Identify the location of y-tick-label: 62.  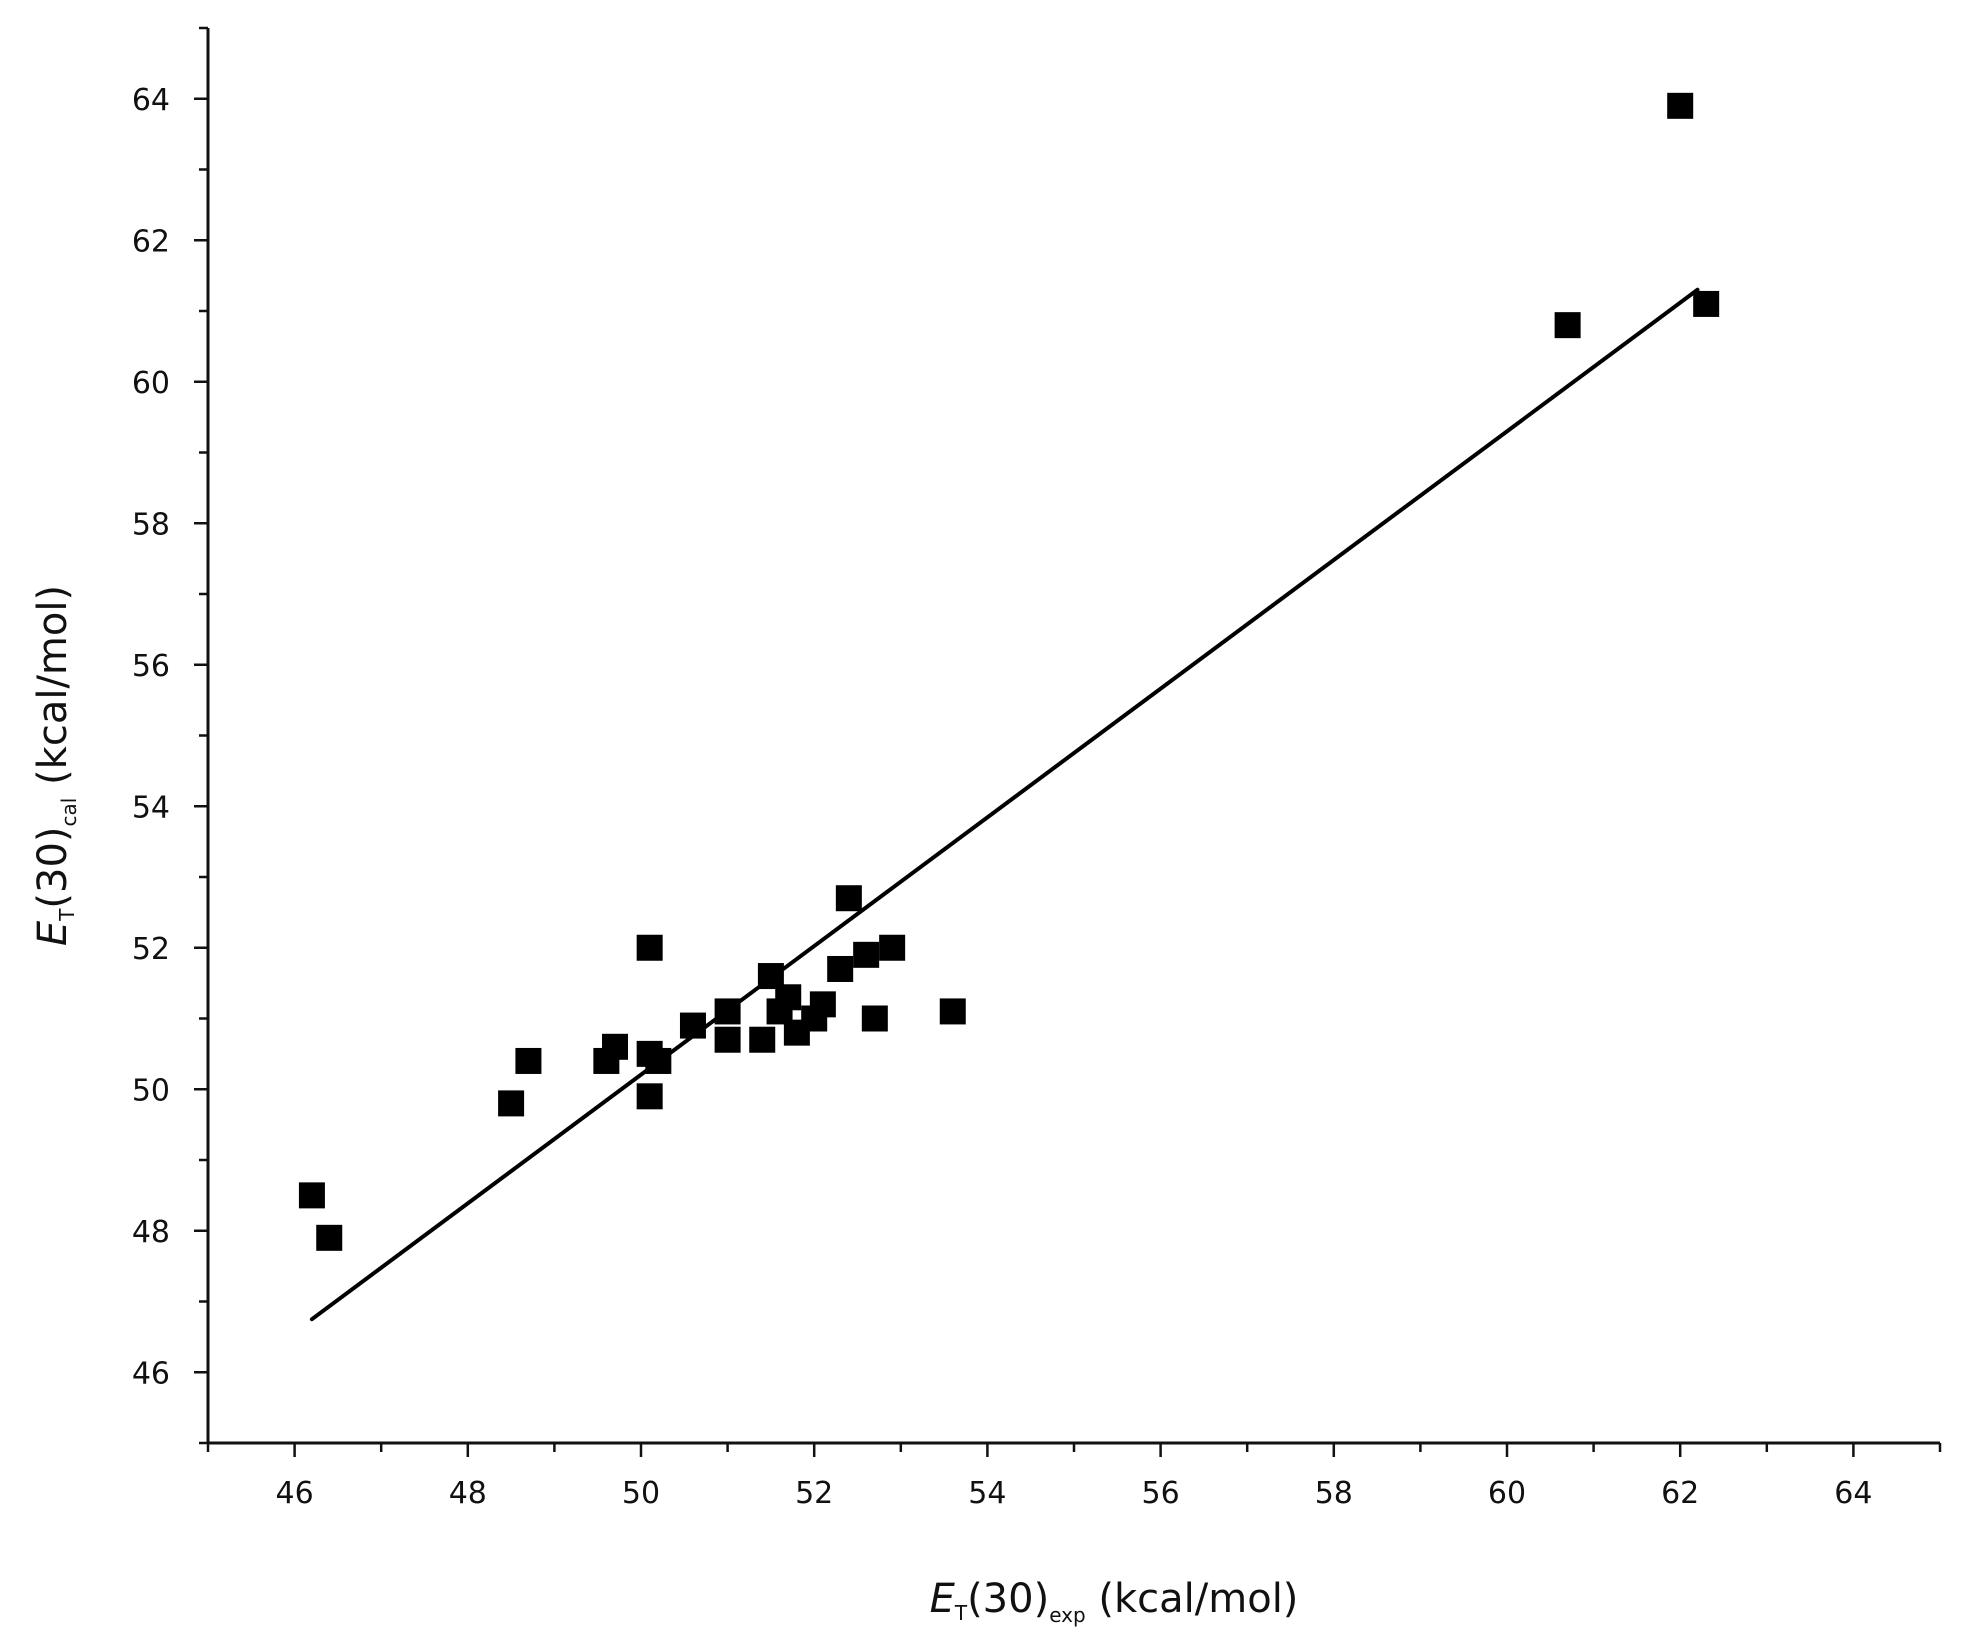
(151, 241).